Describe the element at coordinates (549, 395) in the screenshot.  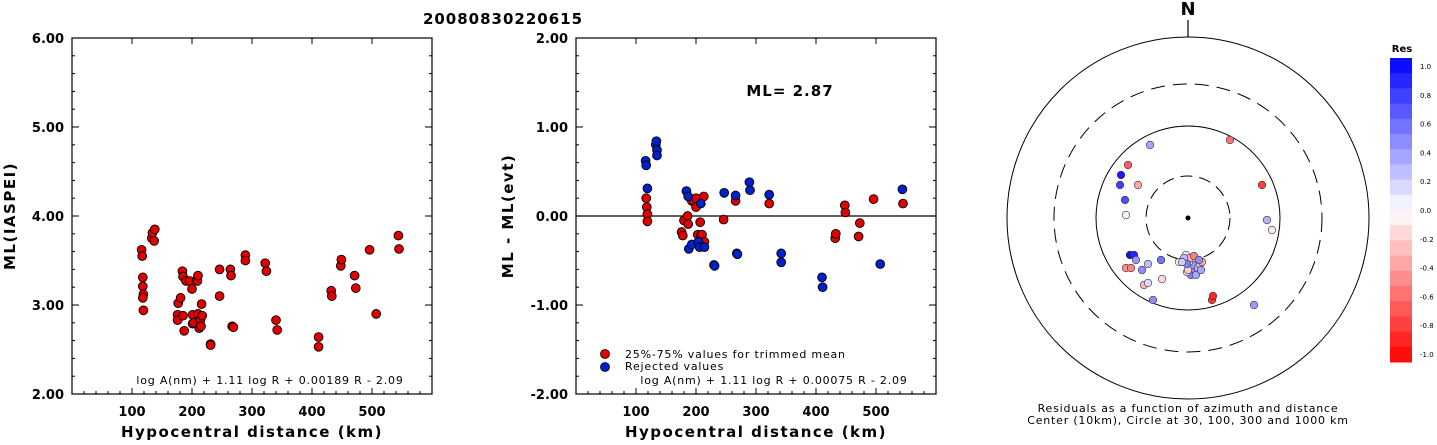
I see `y-tick-label: -2.00` at that location.